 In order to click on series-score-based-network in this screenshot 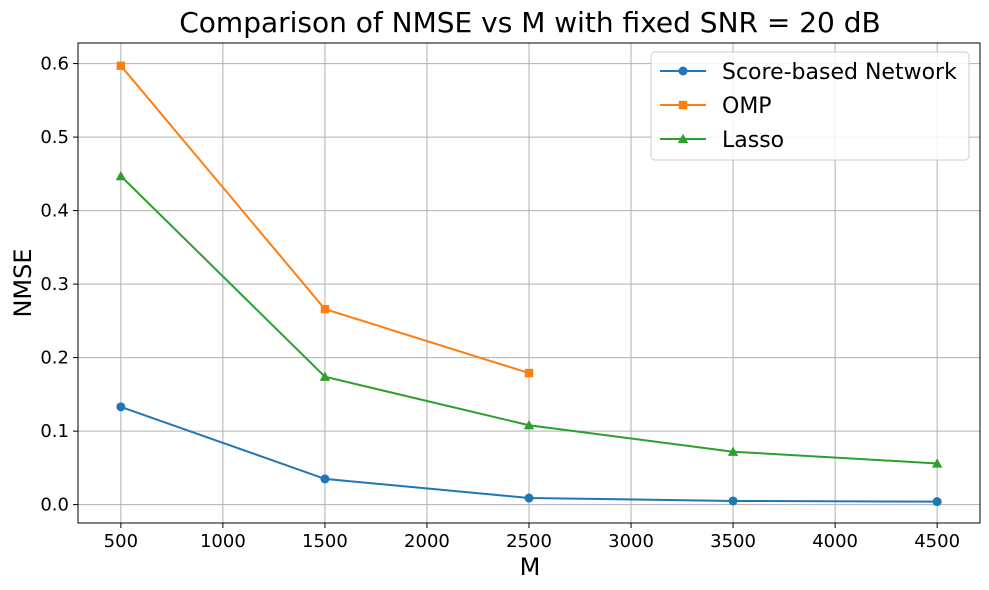, I will do `click(529, 454)`.